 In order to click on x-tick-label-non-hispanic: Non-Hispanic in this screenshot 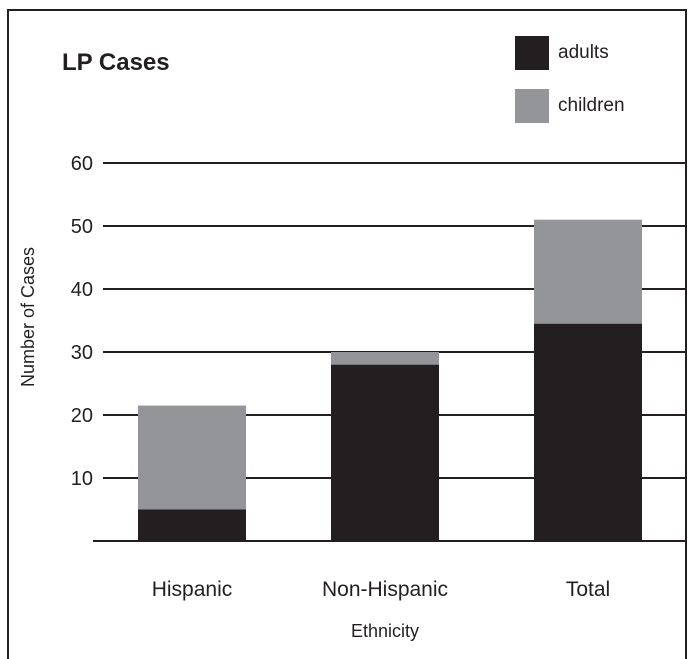, I will do `click(385, 589)`.